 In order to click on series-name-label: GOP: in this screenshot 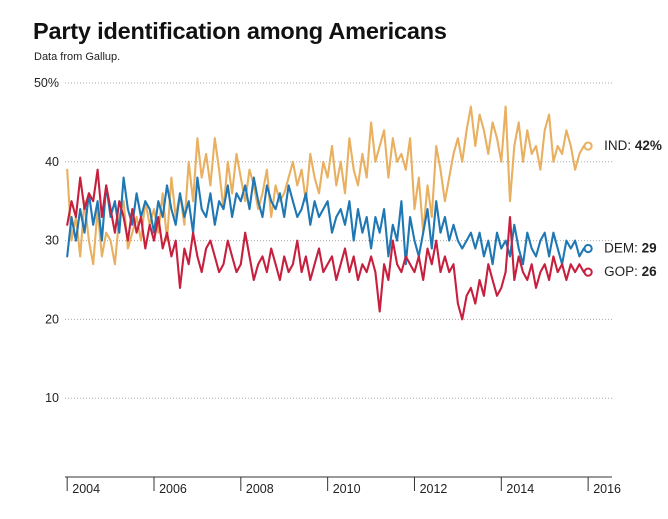, I will do `click(623, 271)`.